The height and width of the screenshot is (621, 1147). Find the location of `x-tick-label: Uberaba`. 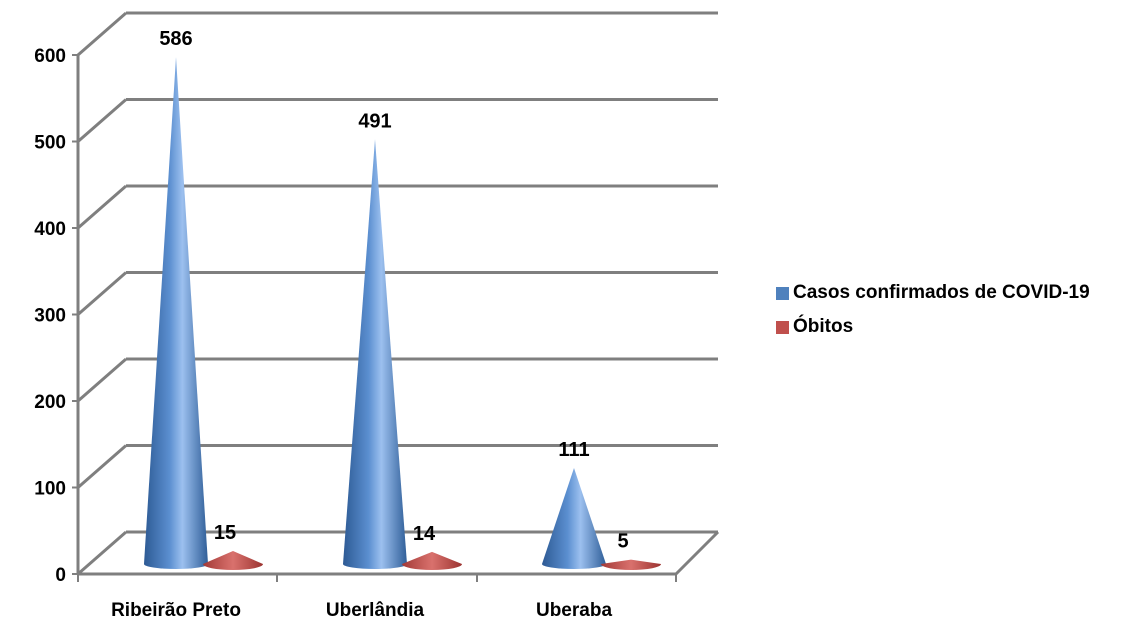

x-tick-label: Uberaba is located at coordinates (574, 610).